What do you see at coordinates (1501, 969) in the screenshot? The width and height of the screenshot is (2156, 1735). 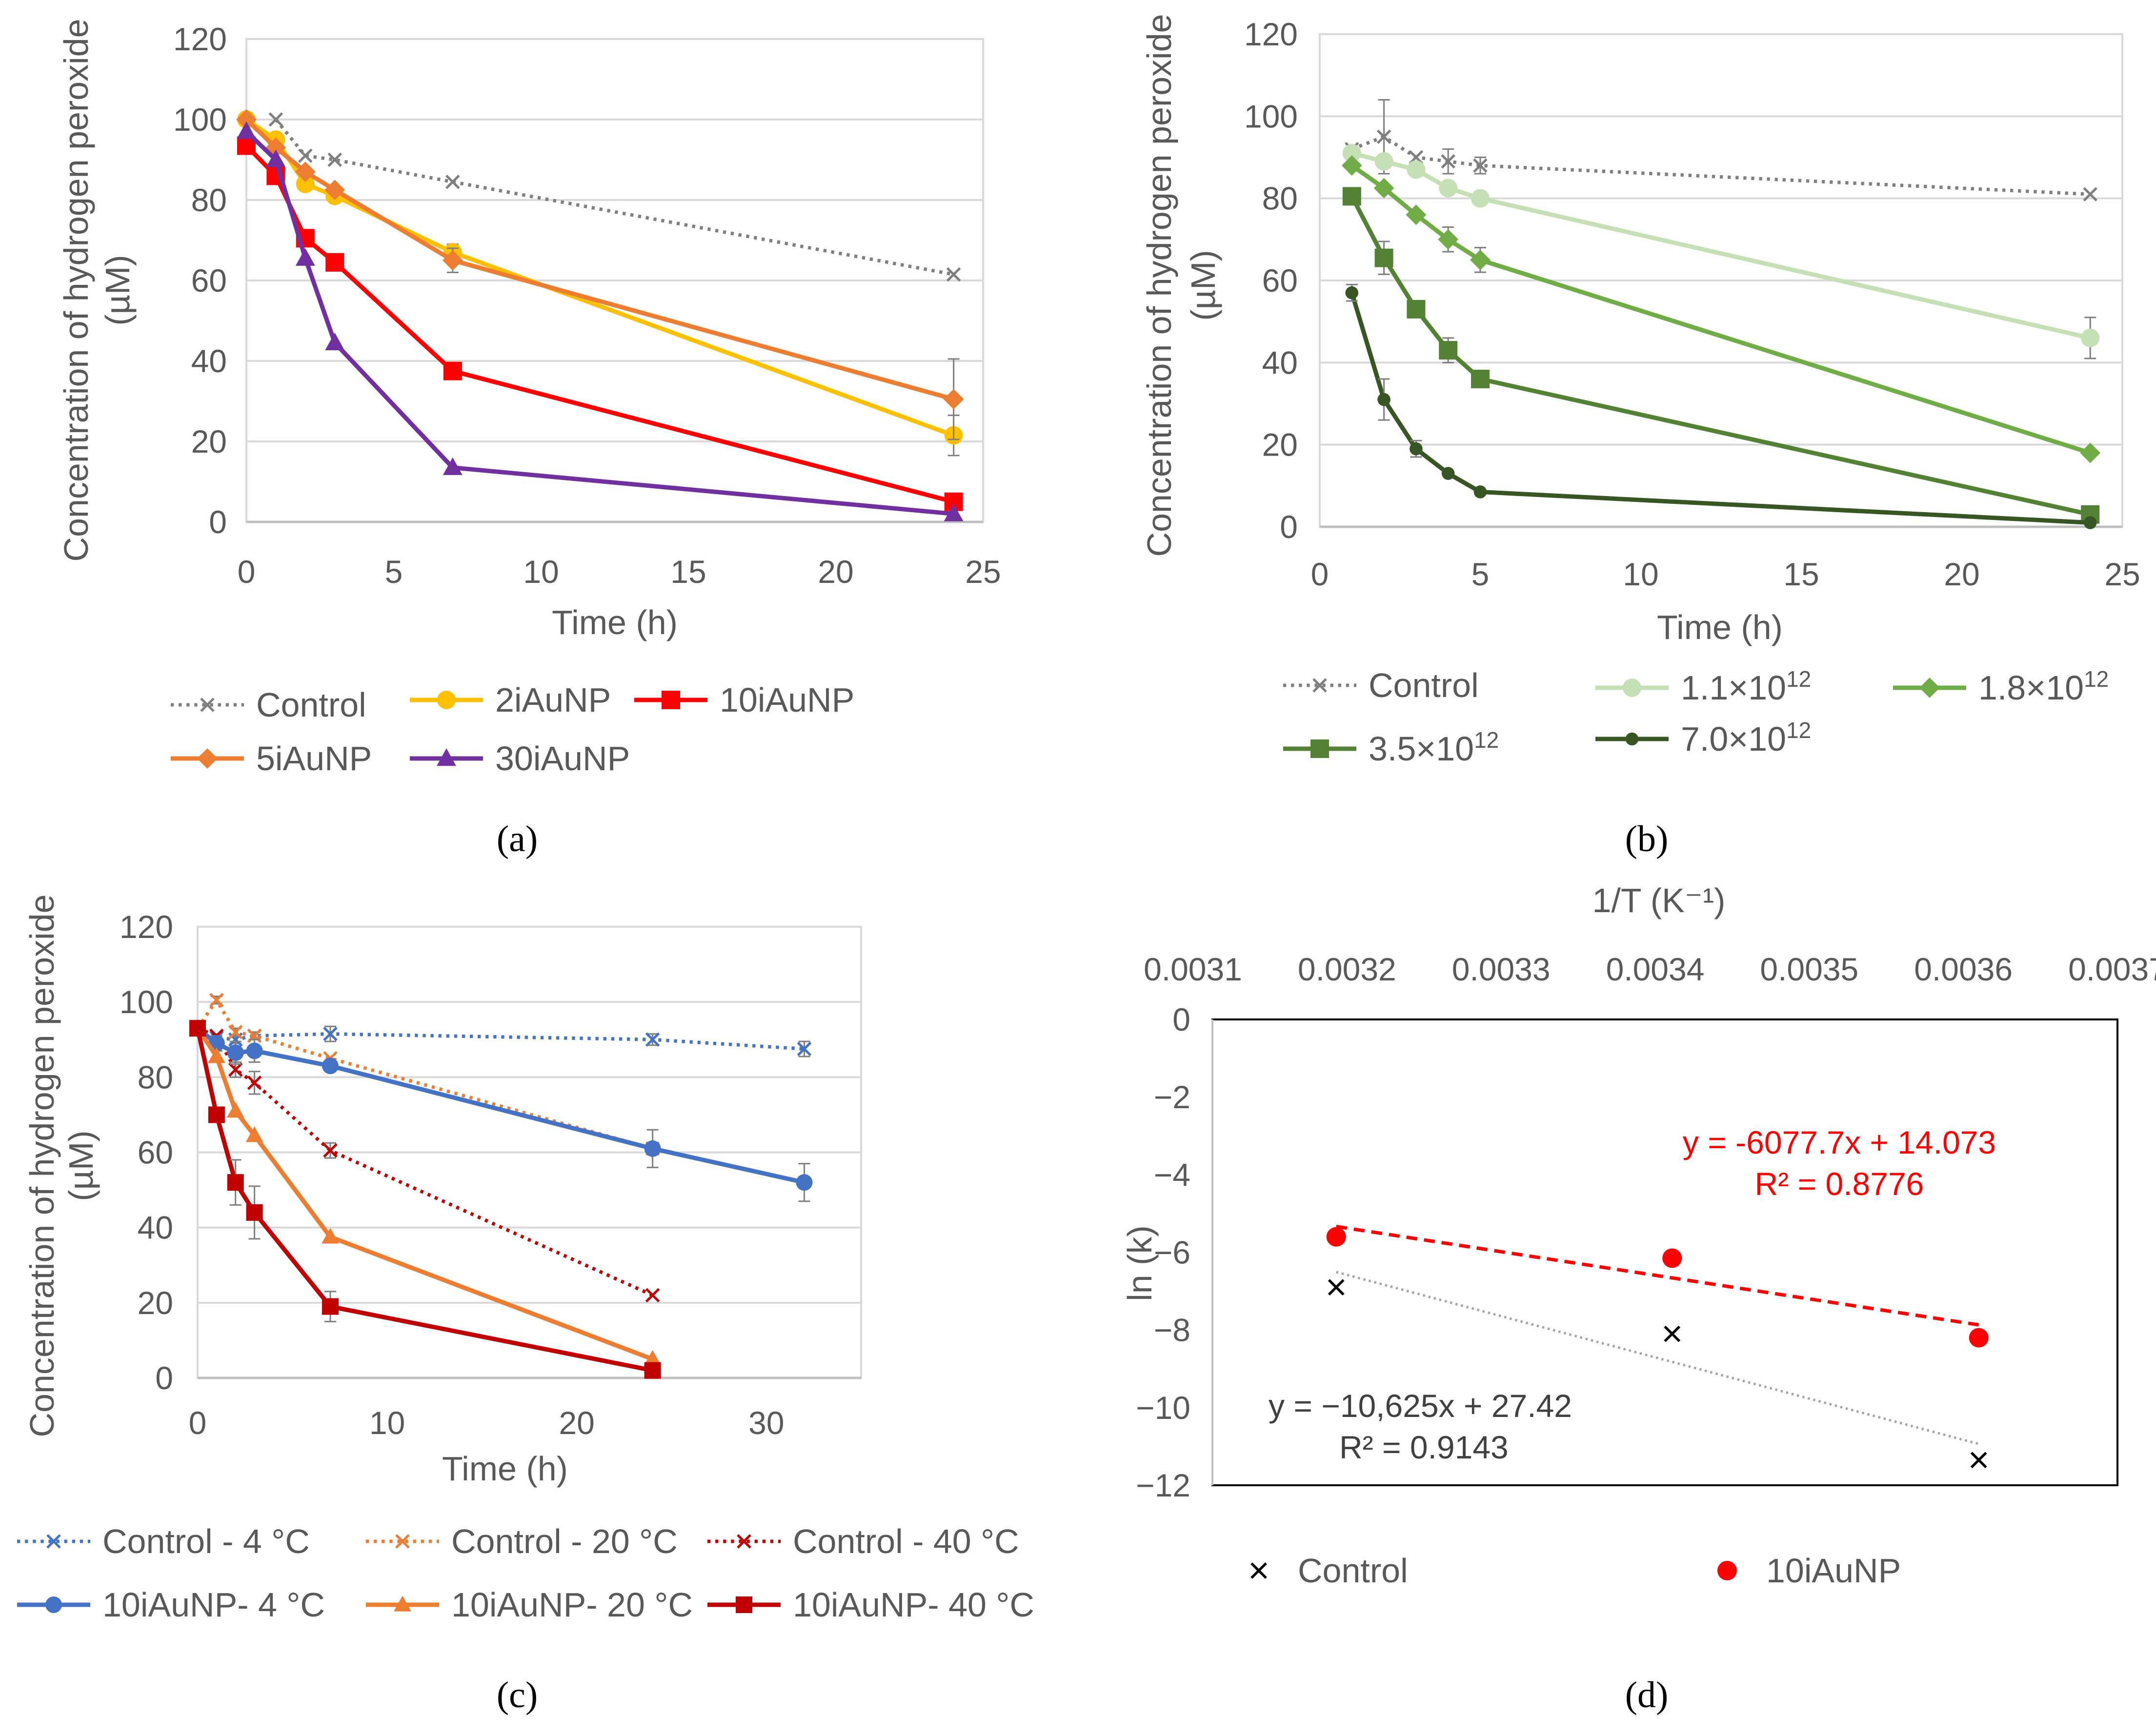 I see `x-tick-label: 0.0033` at bounding box center [1501, 969].